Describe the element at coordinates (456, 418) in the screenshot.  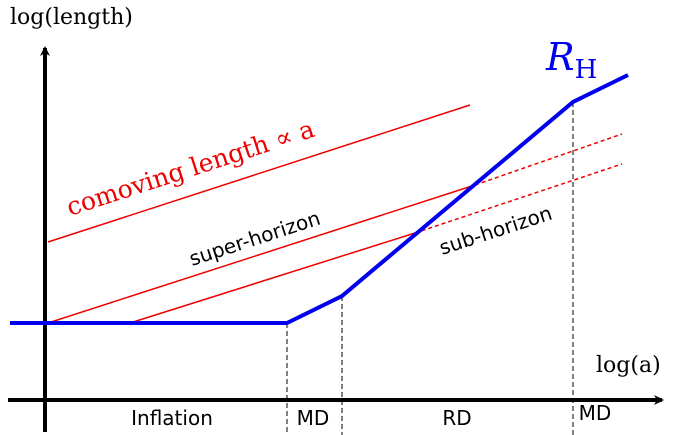
I see `era-label: RD` at that location.